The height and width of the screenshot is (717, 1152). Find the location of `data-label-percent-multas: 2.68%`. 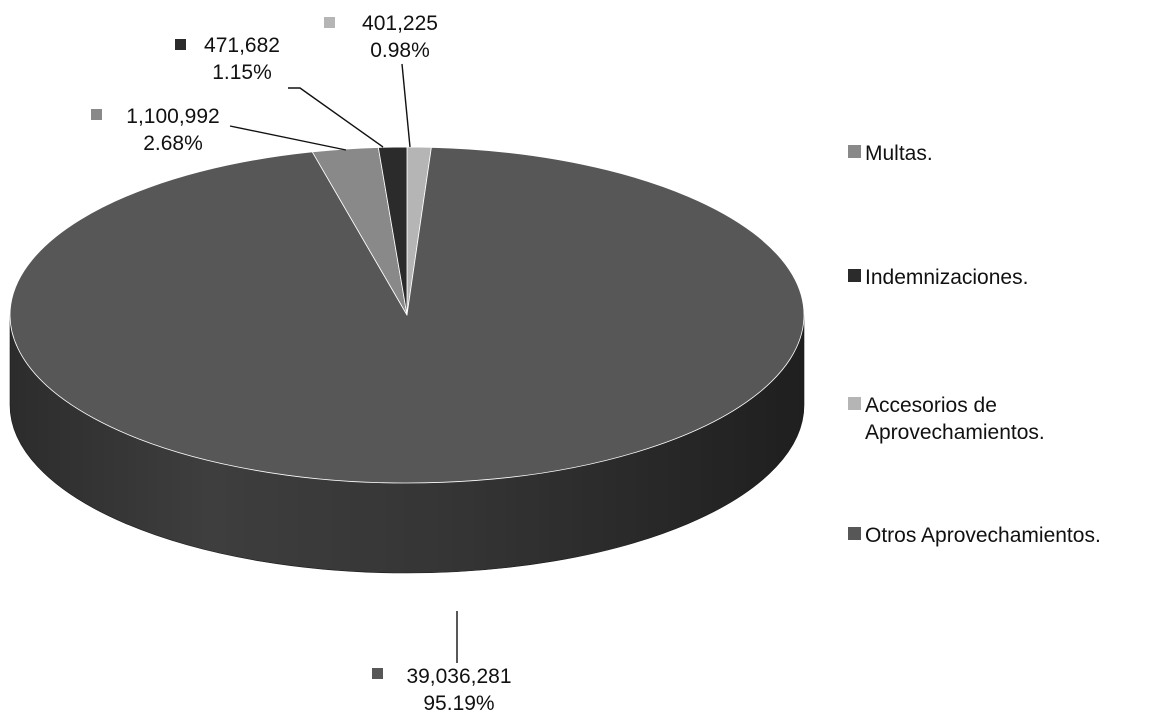

data-label-percent-multas: 2.68% is located at coordinates (173, 143).